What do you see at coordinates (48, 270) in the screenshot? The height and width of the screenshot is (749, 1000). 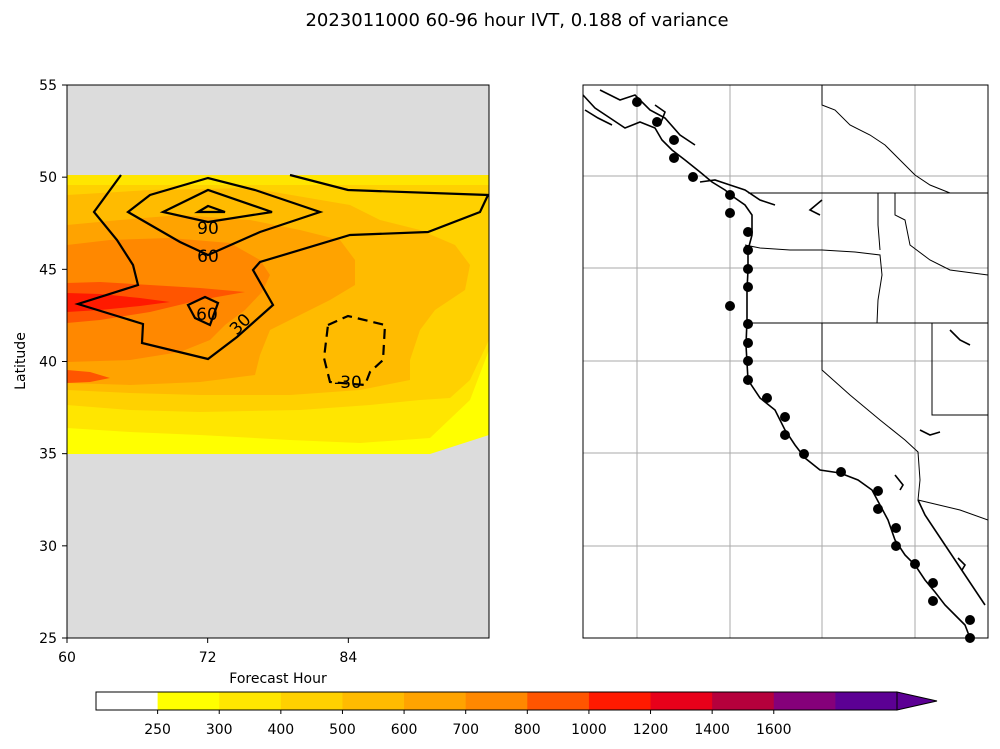 I see `y-tick-label: 45` at bounding box center [48, 270].